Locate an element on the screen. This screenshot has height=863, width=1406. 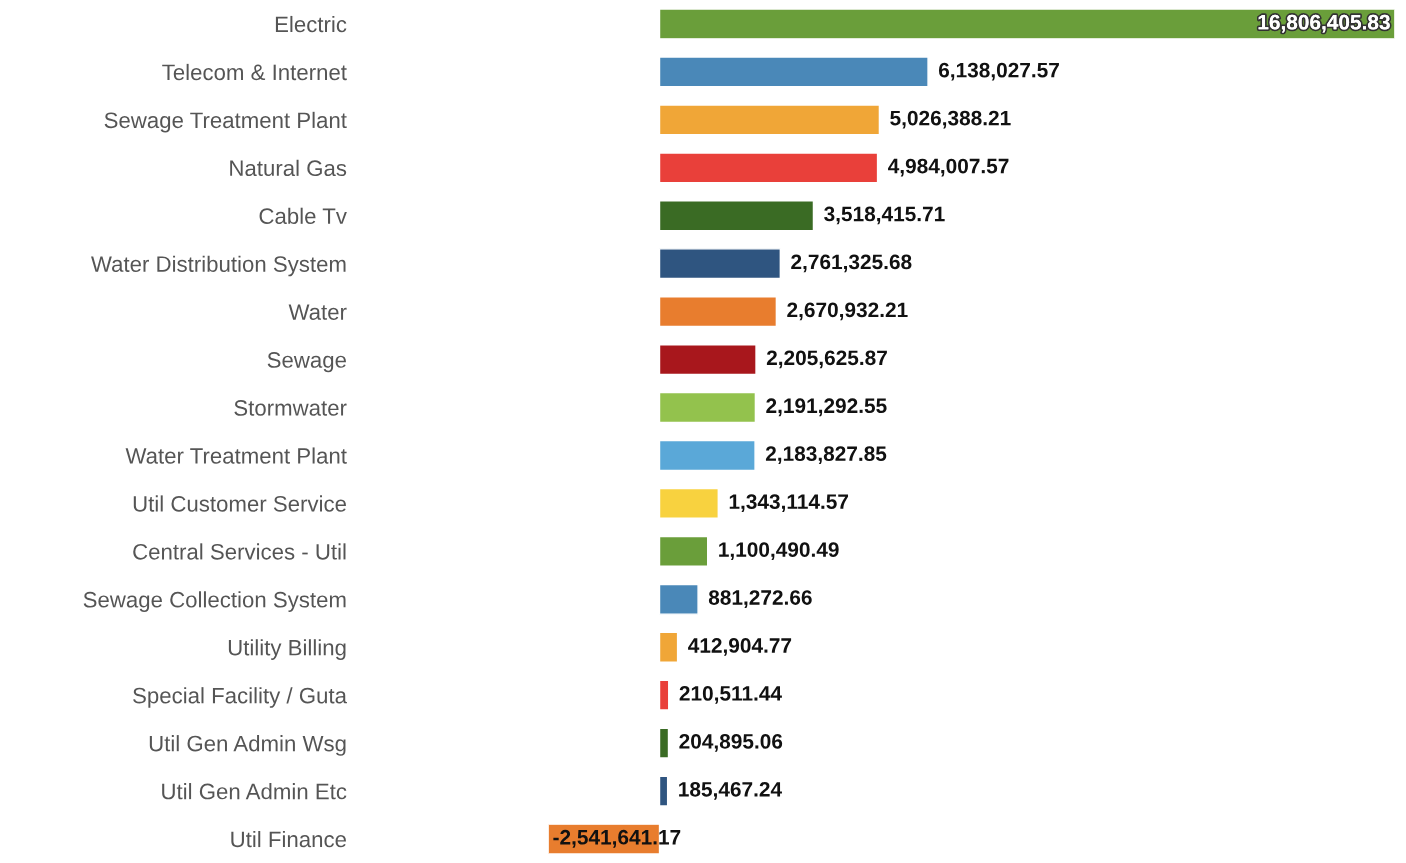
data-label: 204,895.06 is located at coordinates (731, 742).